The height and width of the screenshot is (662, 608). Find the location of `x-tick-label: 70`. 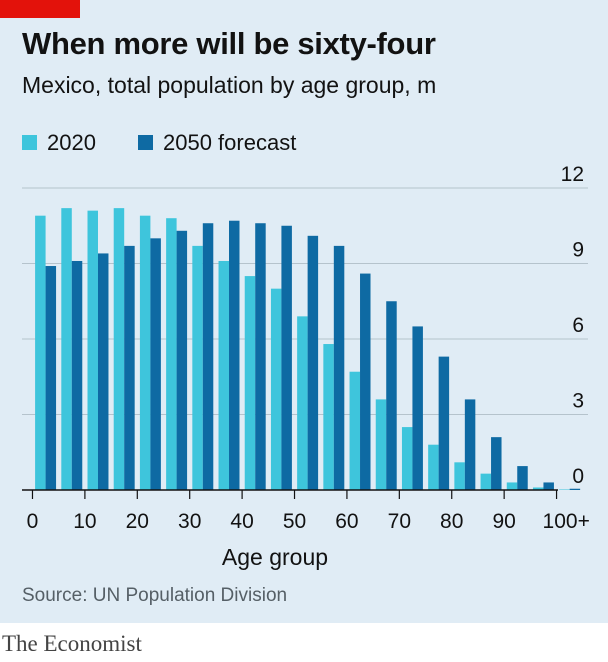

x-tick-label: 70 is located at coordinates (399, 521).